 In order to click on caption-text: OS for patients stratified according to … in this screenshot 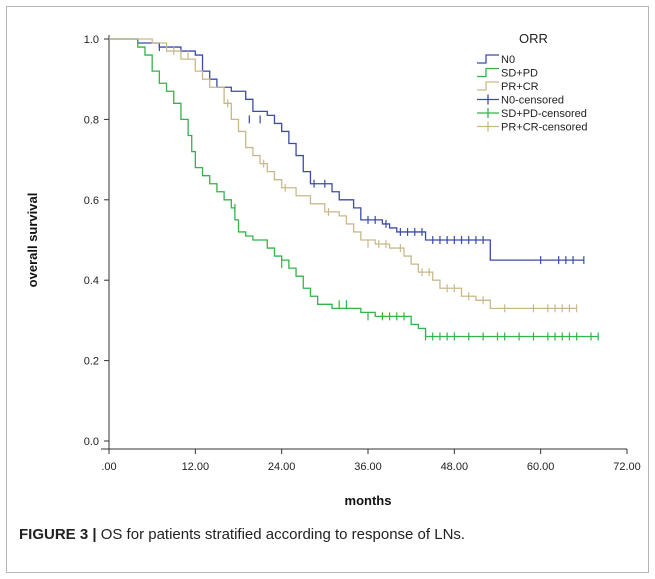, I will do `click(281, 534)`.